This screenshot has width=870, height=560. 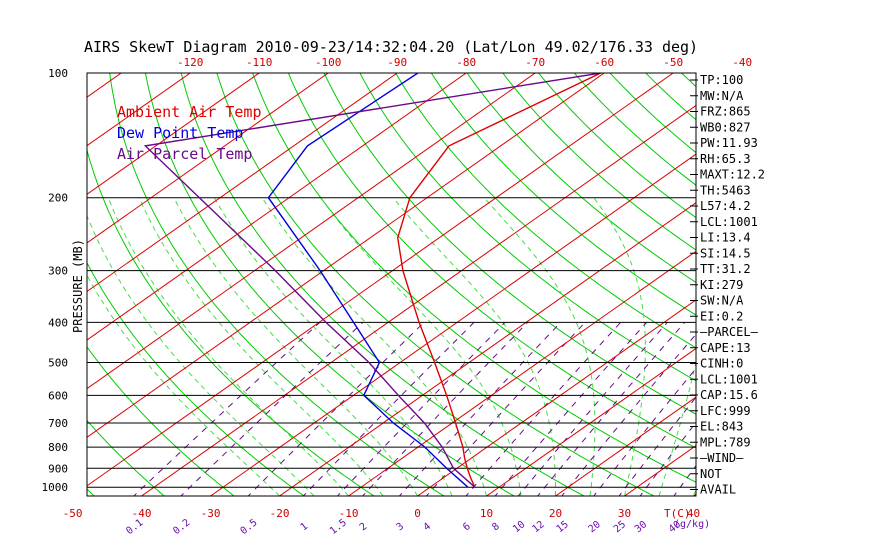 What do you see at coordinates (58, 423) in the screenshot?
I see `pressure-tick-label: 700` at bounding box center [58, 423].